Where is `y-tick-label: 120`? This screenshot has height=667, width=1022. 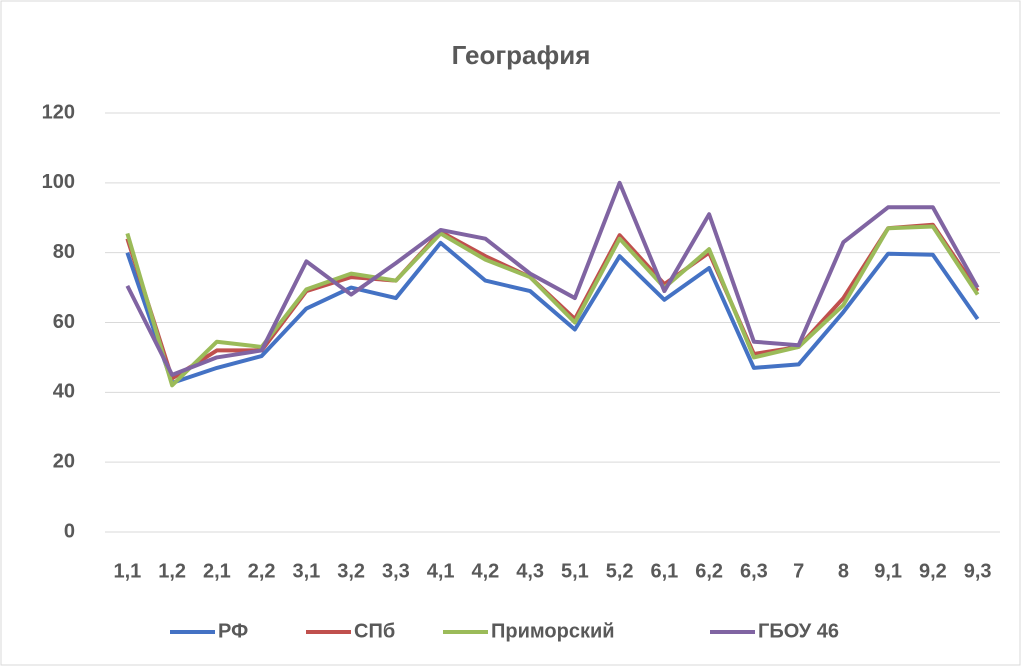
y-tick-label: 120 is located at coordinates (58, 112).